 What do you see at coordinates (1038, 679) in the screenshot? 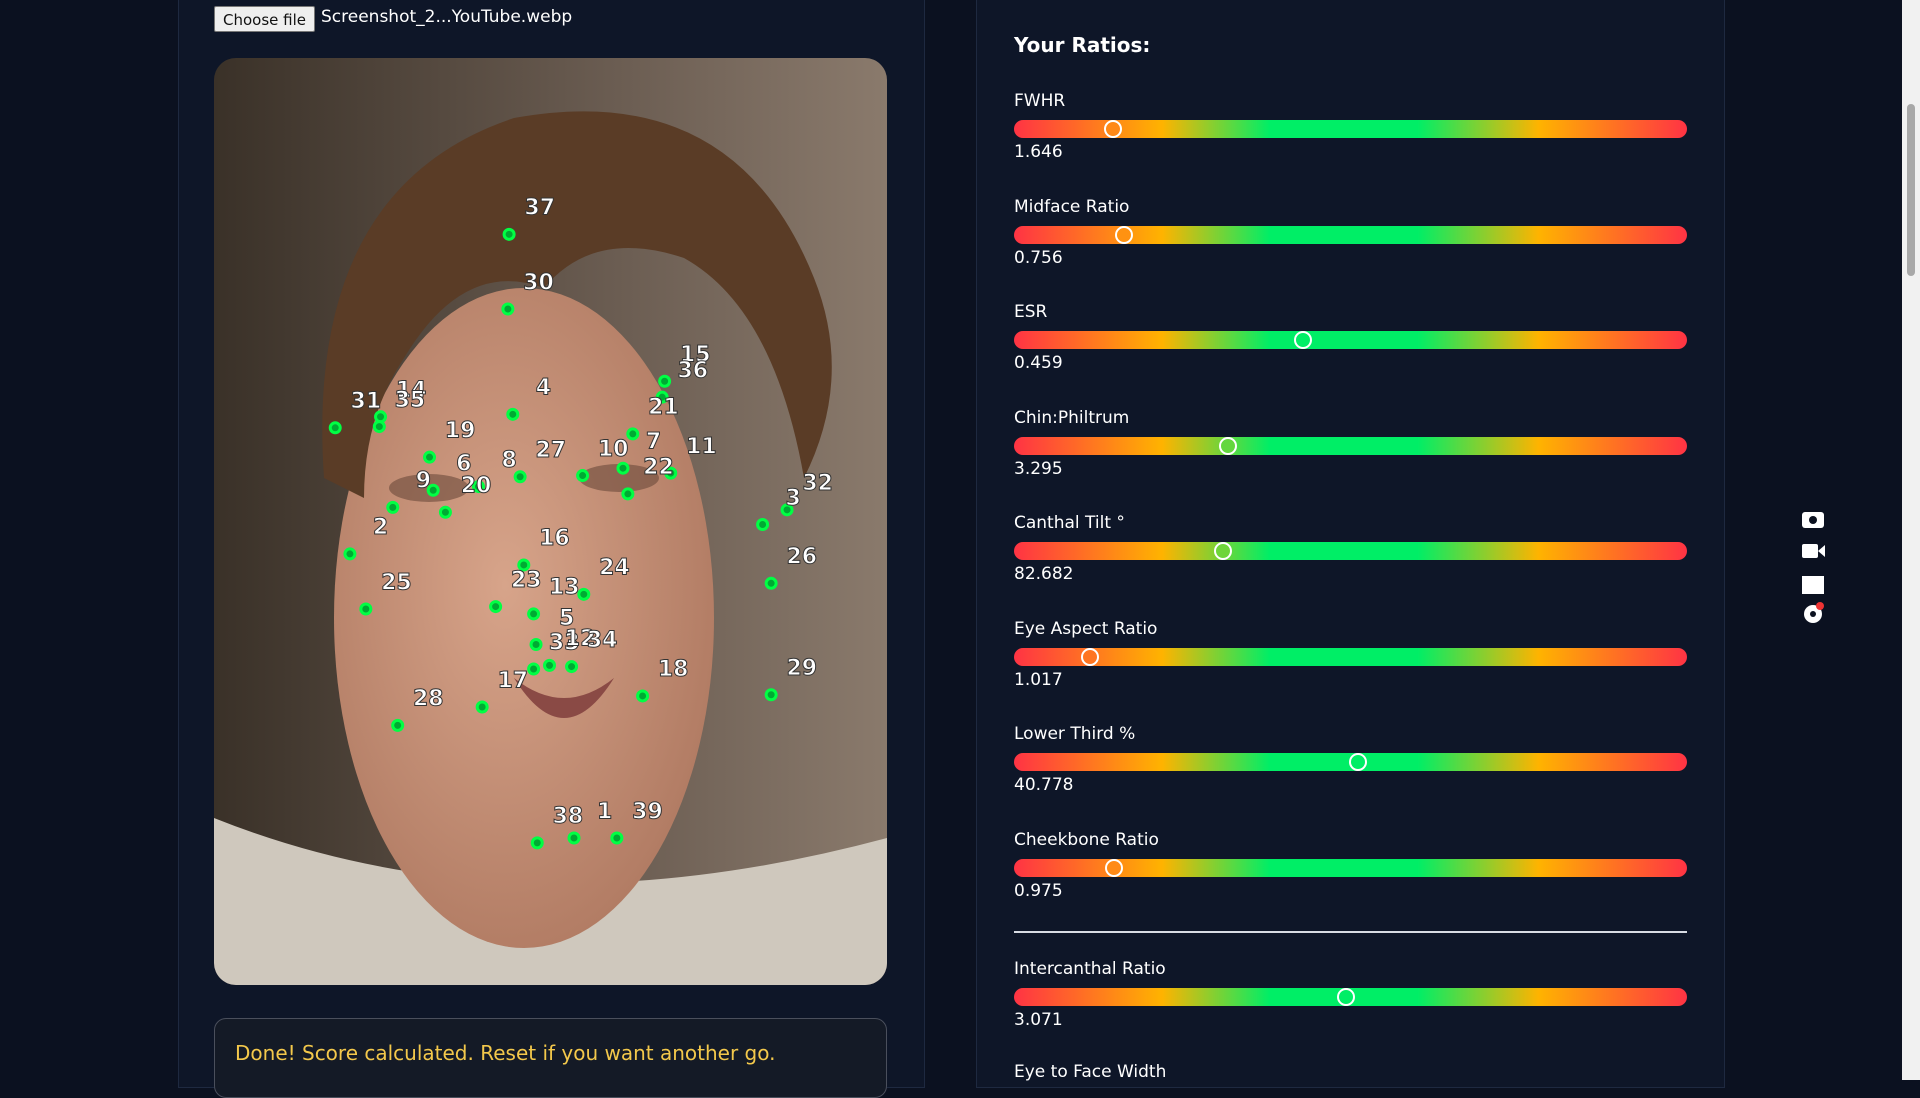
I see `ratio-value: 1.017` at bounding box center [1038, 679].